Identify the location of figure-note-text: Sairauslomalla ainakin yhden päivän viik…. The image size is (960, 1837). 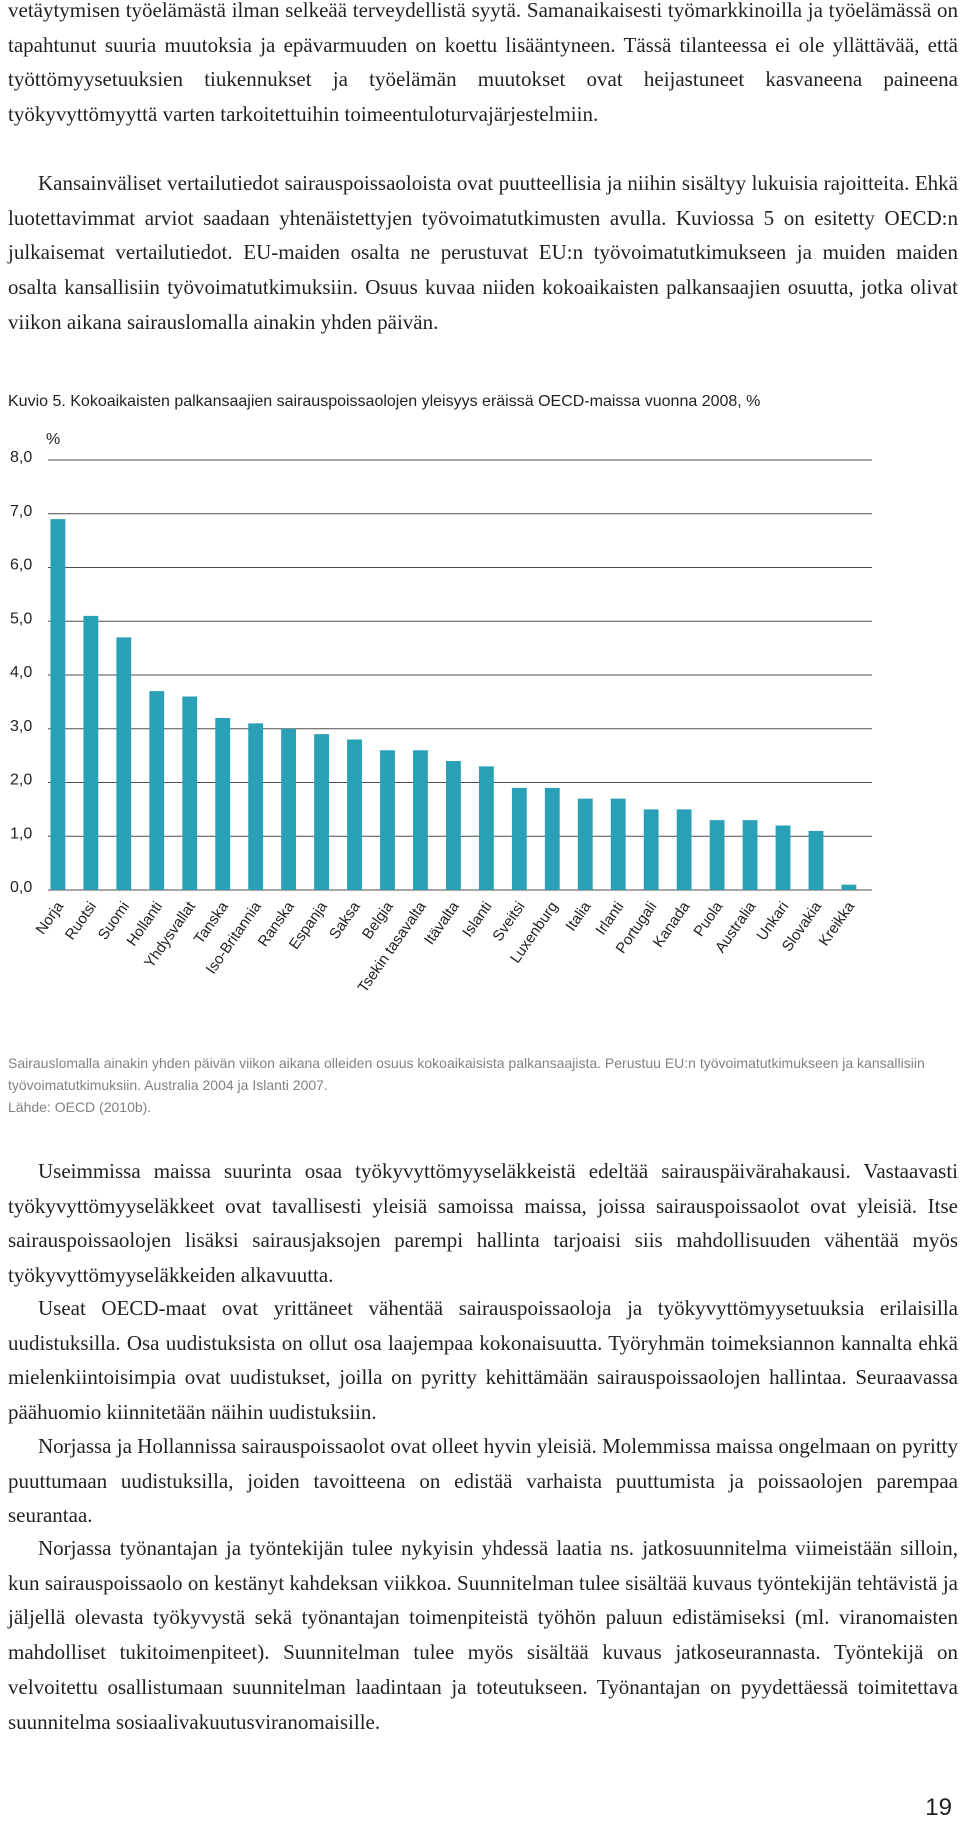
(466, 1074).